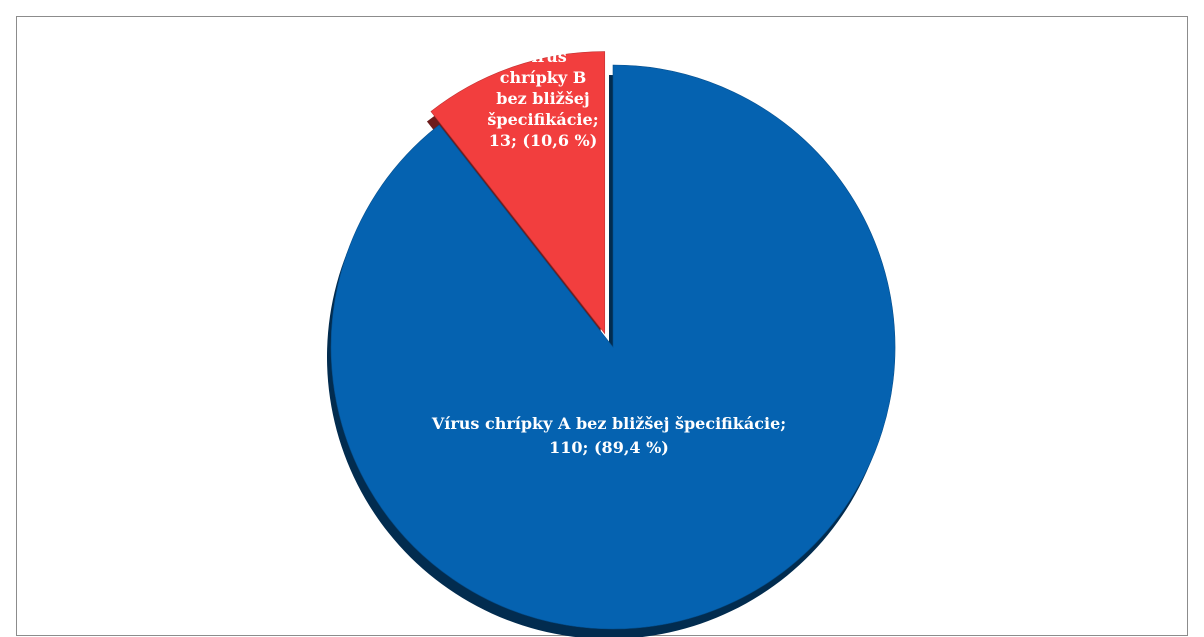 The image size is (1204, 637). What do you see at coordinates (543, 77) in the screenshot?
I see `pie-slice-label-line: chrípky B` at bounding box center [543, 77].